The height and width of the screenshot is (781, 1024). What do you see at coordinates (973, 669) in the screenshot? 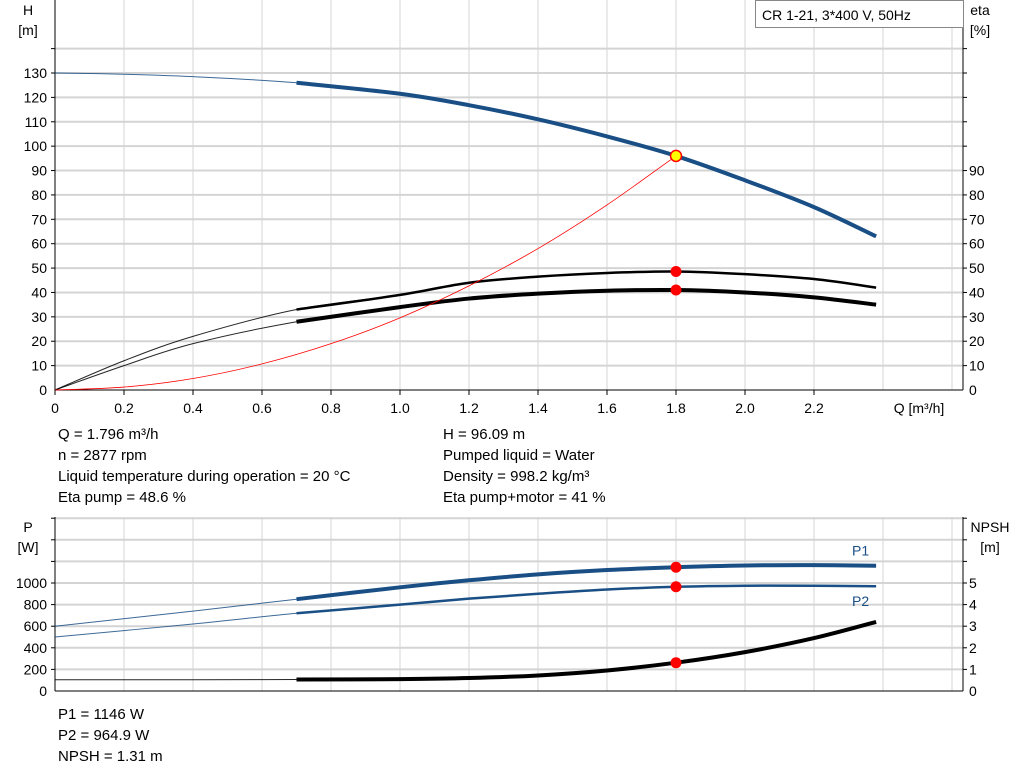
I see `y2-tick-label: 1` at bounding box center [973, 669].